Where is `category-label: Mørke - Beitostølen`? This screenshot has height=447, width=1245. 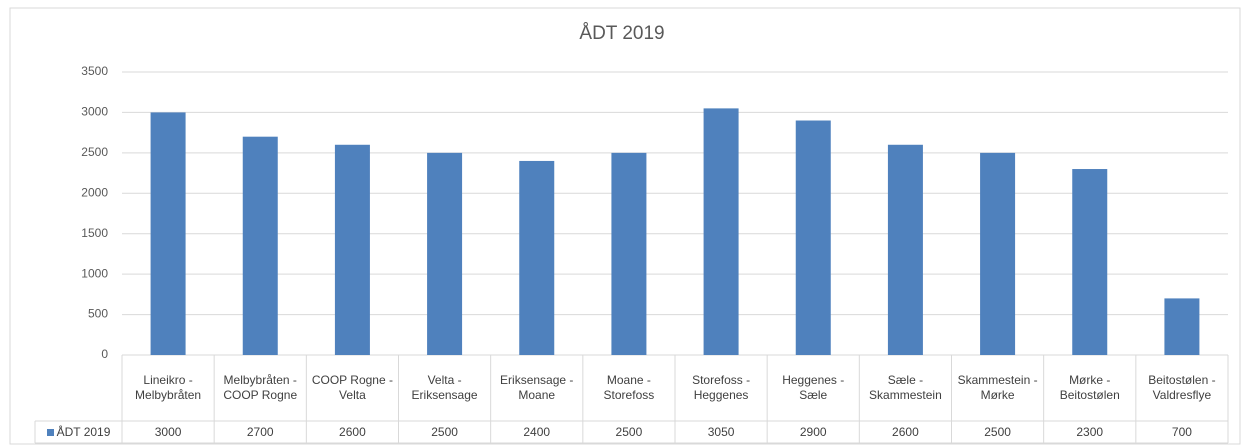
category-label: Mørke - Beitostølen is located at coordinates (1089, 387).